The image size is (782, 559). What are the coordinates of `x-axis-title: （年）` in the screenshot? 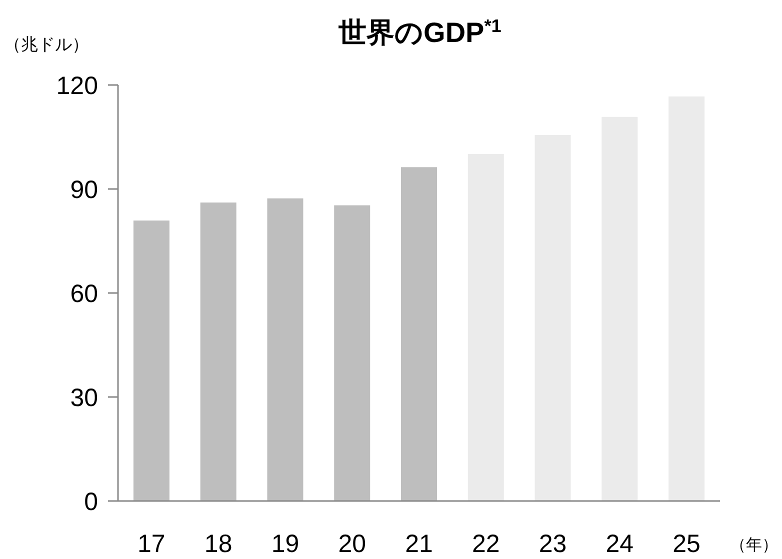 It's located at (754, 545).